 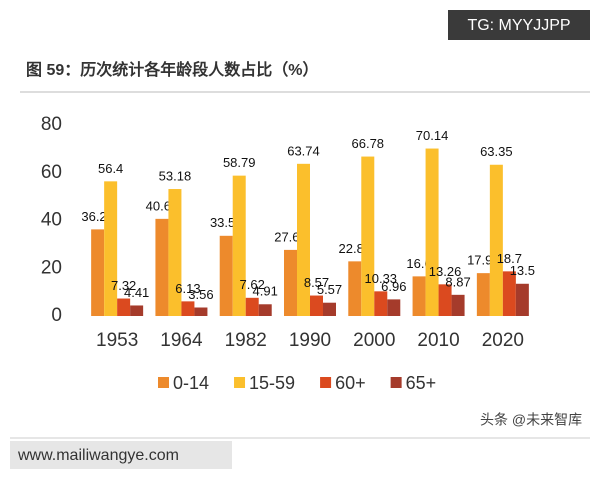 I want to click on value-label: 16.6, so click(x=418, y=263).